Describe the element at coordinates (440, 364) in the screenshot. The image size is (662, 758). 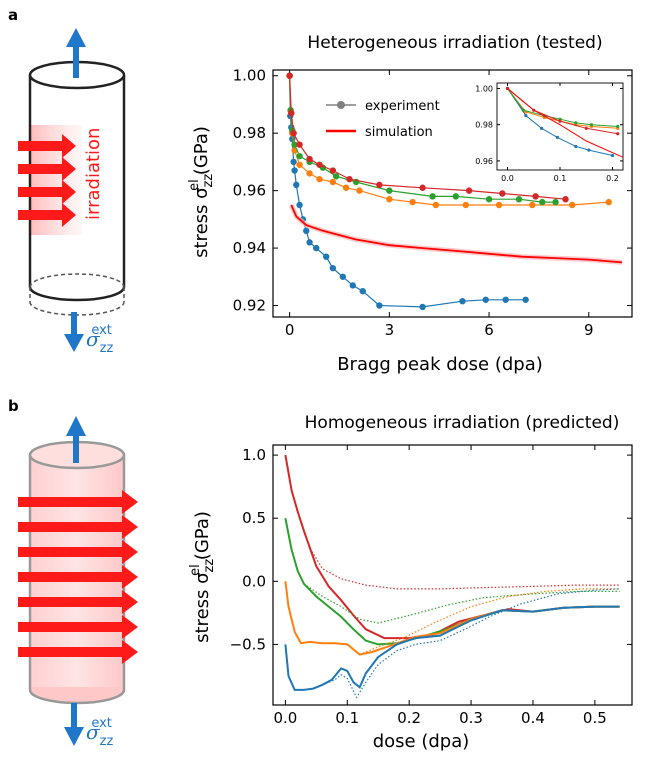
I see `chart-a-xlabel: Bragg peak dose (dpa)` at that location.